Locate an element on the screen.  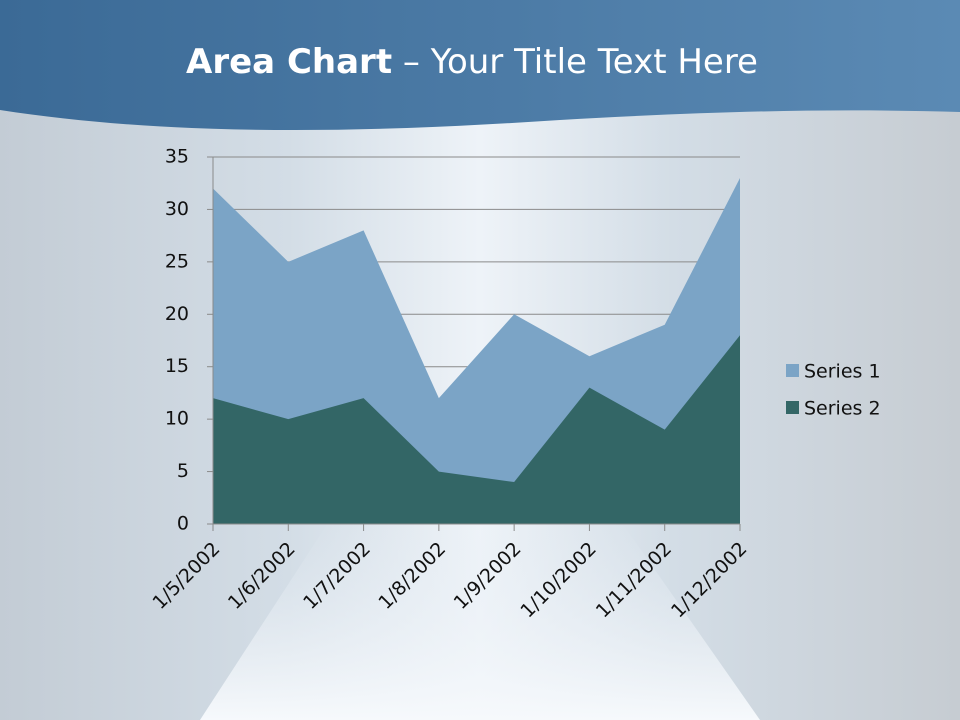
chart-title: Area Chart – Your Title Text Here is located at coordinates (472, 62).